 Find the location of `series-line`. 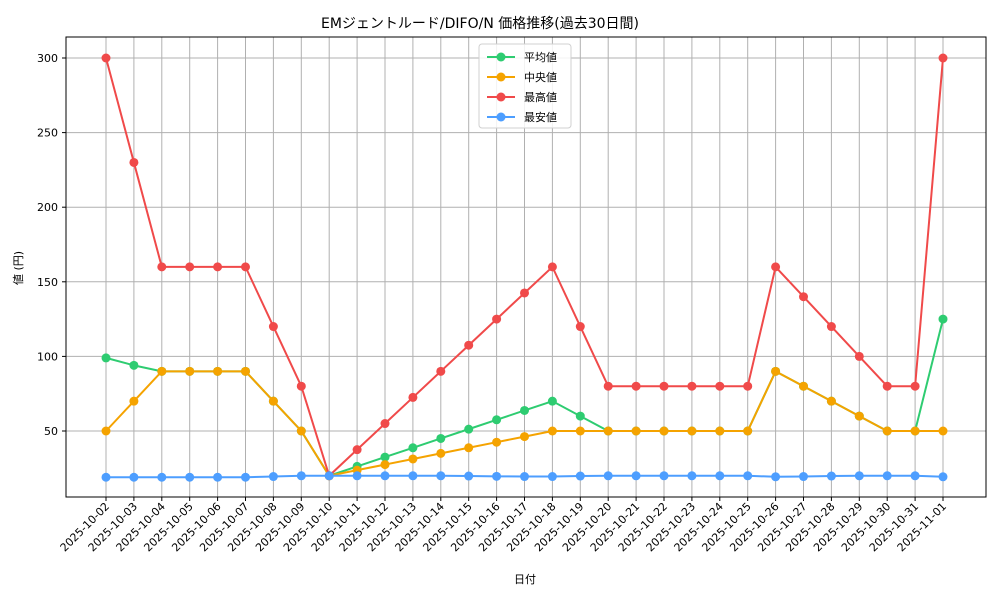

series-line is located at coordinates (524, 476).